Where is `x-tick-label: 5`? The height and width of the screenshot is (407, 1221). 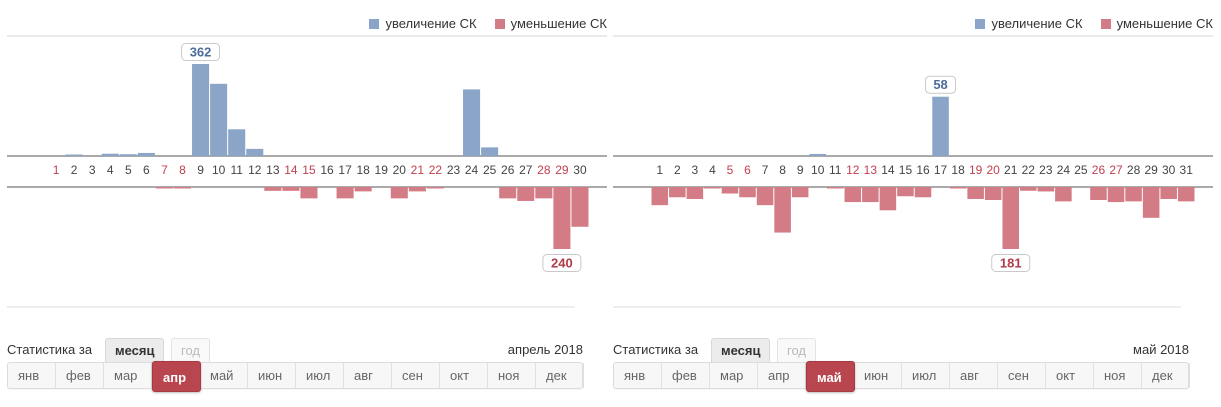
x-tick-label: 5 is located at coordinates (128, 170).